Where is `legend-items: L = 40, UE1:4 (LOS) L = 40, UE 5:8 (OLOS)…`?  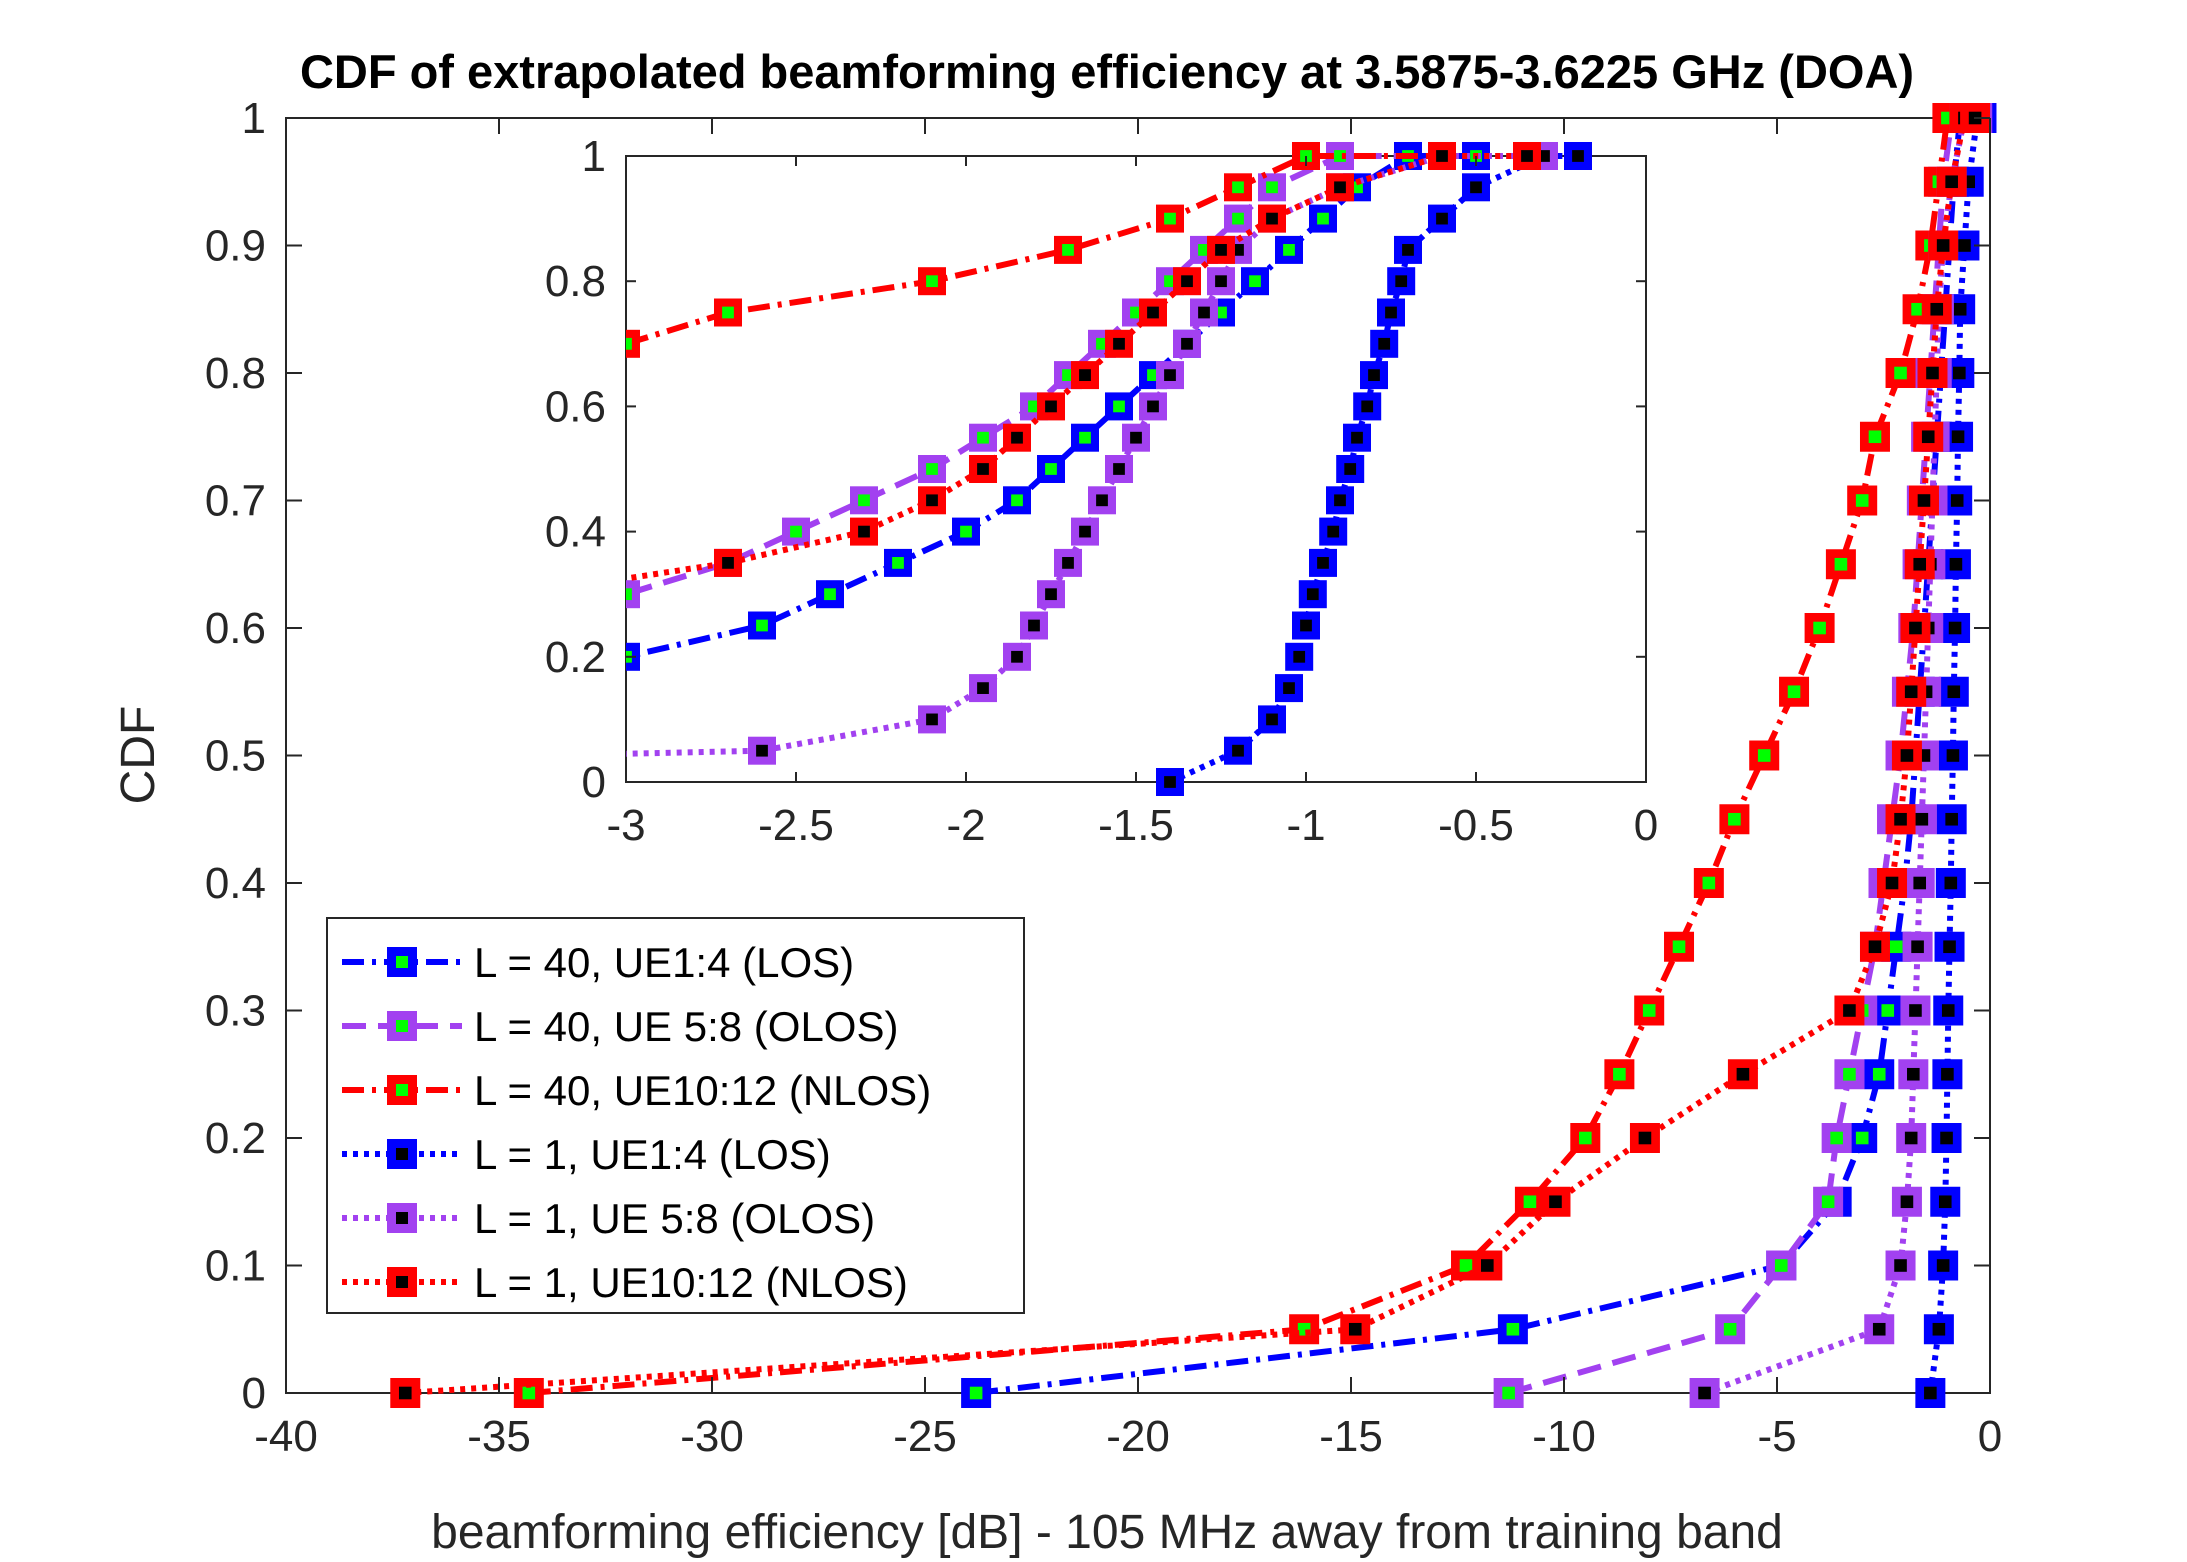 legend-items: L = 40, UE1:4 (LOS) L = 40, UE 5:8 (OLOS)… is located at coordinates (636, 1122).